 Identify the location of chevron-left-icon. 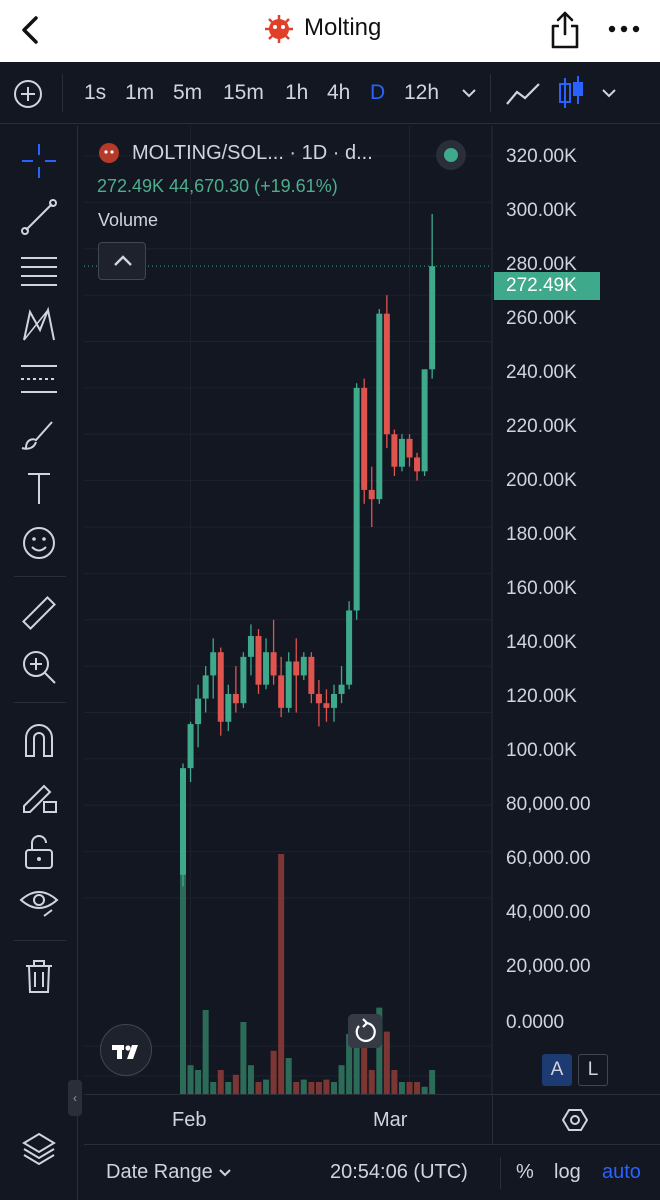
(32, 30).